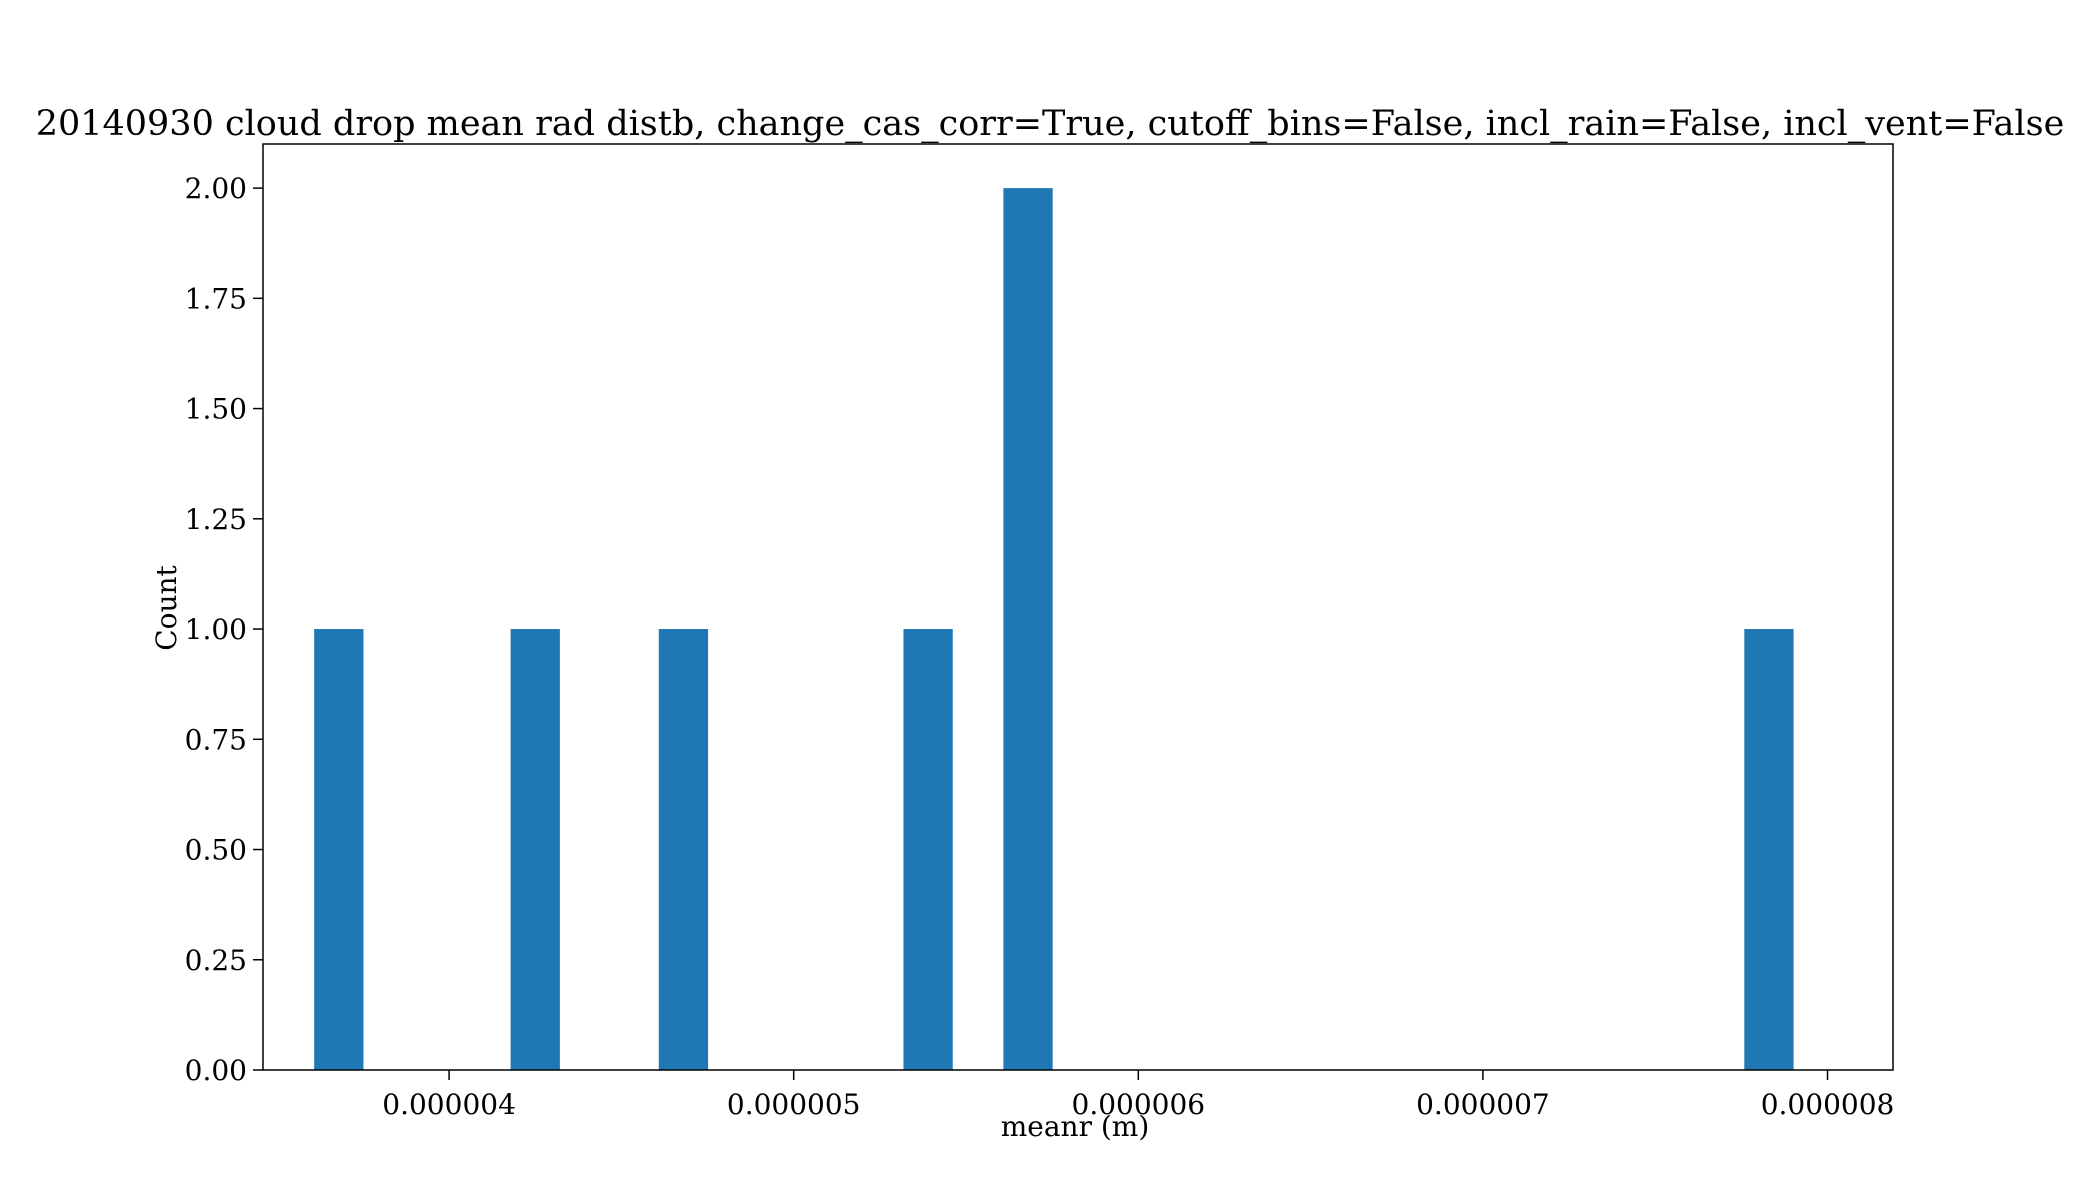 The image size is (2100, 1200). Describe the element at coordinates (216, 188) in the screenshot. I see `y-tick-label: 2.00` at that location.